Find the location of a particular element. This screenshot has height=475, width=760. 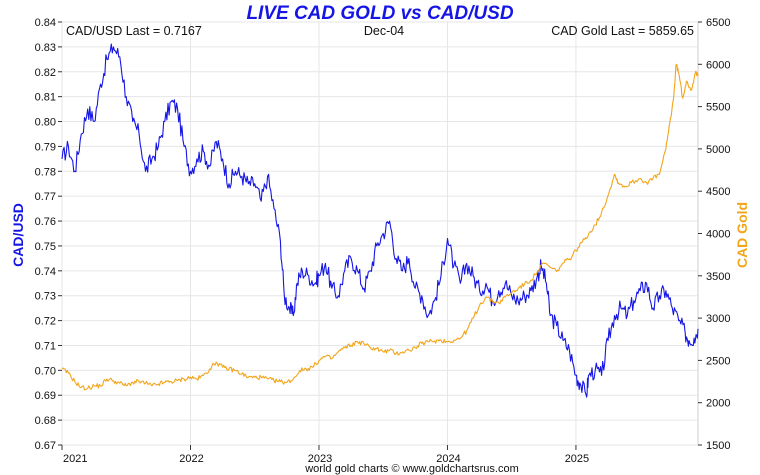

left-tick-label: 0.71 is located at coordinates (45, 346).